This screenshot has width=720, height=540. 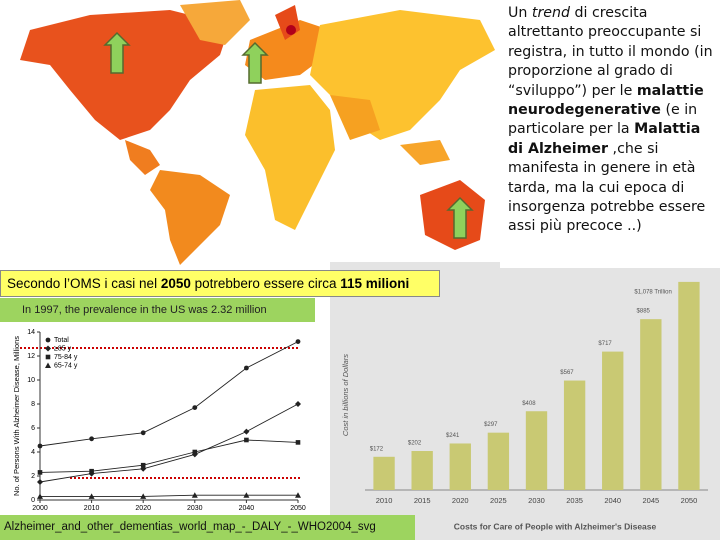 What do you see at coordinates (529, 404) in the screenshot?
I see `value-label: $408` at bounding box center [529, 404].